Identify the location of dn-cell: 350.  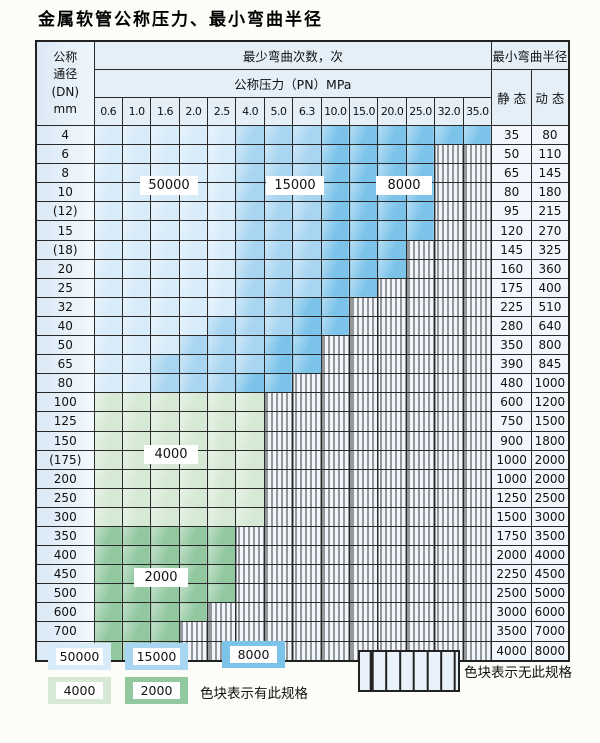
(65, 536).